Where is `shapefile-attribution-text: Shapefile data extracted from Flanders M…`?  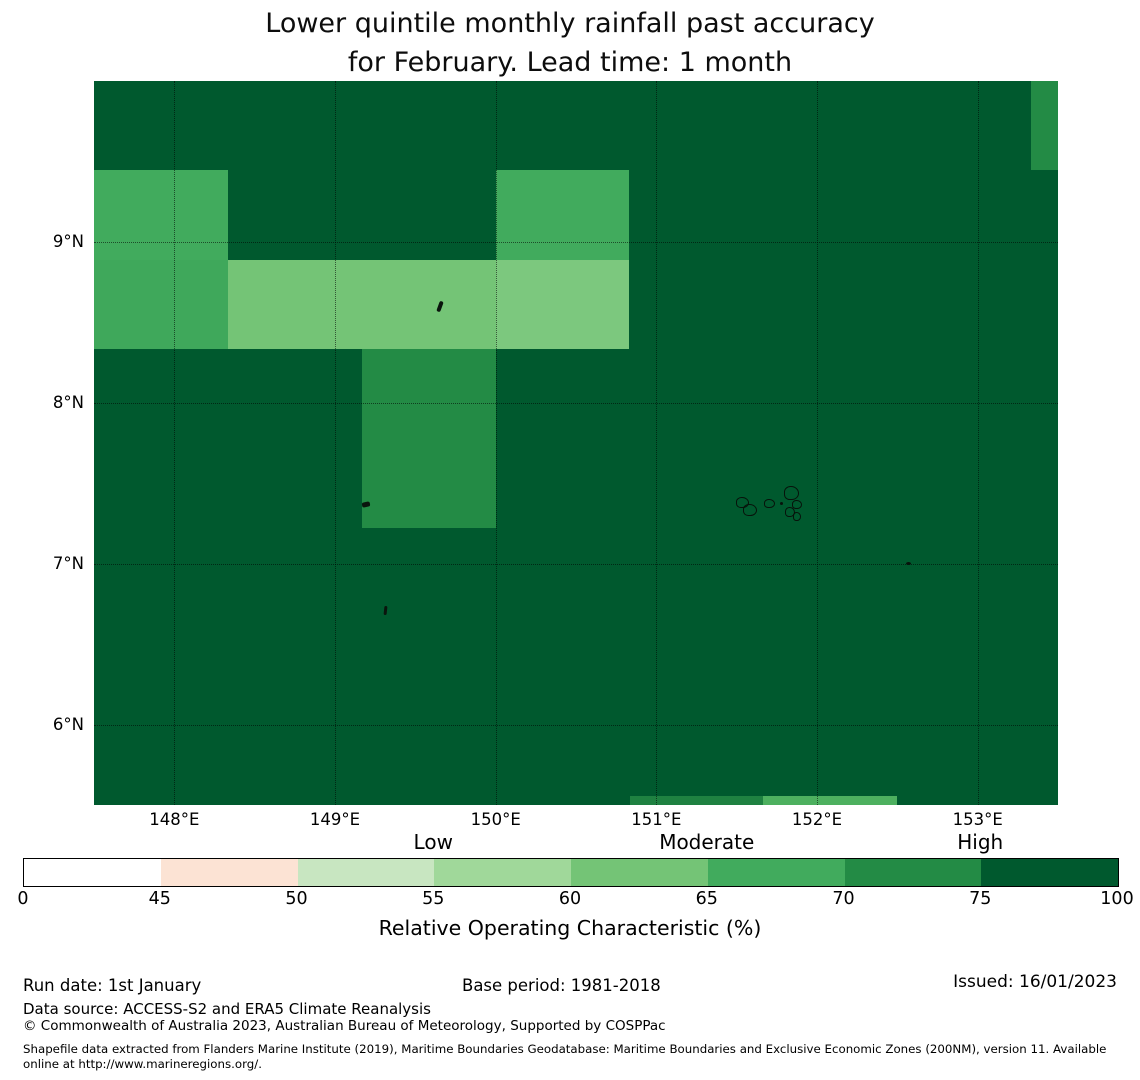 shapefile-attribution-text: Shapefile data extracted from Flanders M… is located at coordinates (565, 1056).